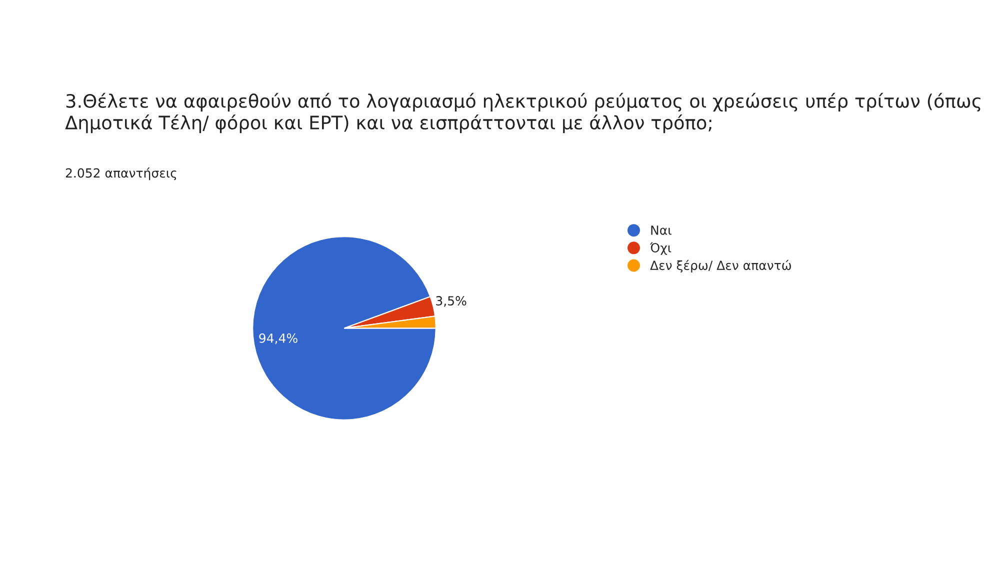  What do you see at coordinates (661, 248) in the screenshot?
I see `legend-label: Όχι` at bounding box center [661, 248].